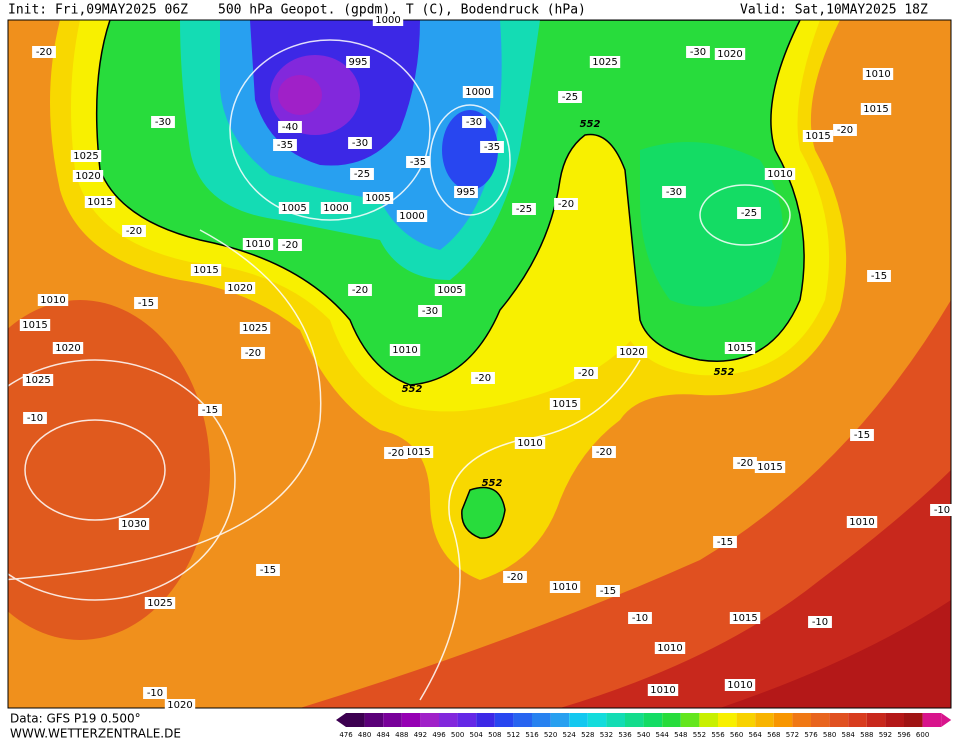  What do you see at coordinates (439, 735) in the screenshot?
I see `colorbar-label: 496` at bounding box center [439, 735].